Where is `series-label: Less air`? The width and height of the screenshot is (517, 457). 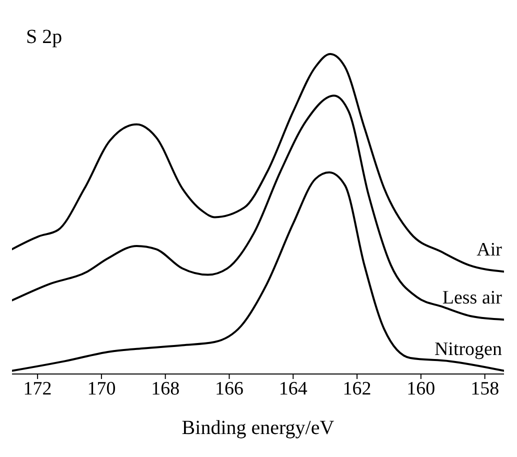 series-label: Less air is located at coordinates (472, 298).